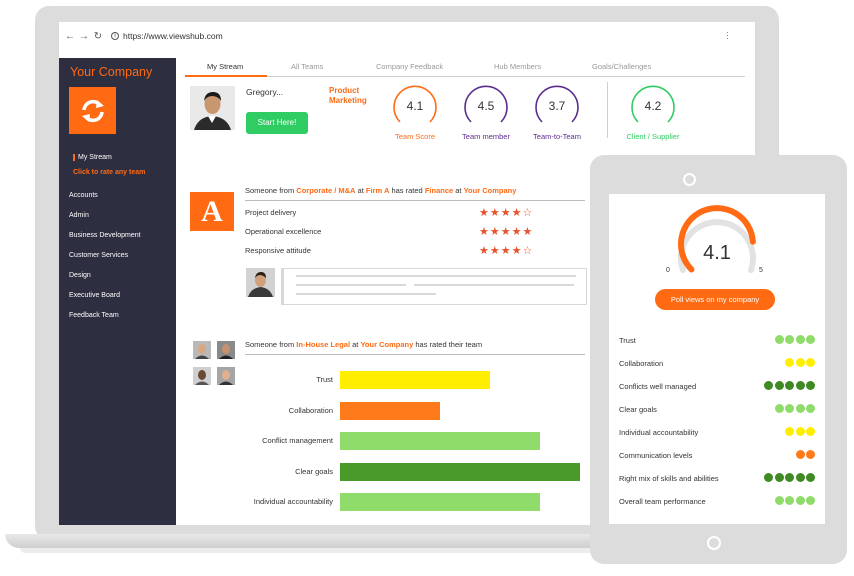  Describe the element at coordinates (557, 104) in the screenshot. I see `score-ring-arc` at that location.